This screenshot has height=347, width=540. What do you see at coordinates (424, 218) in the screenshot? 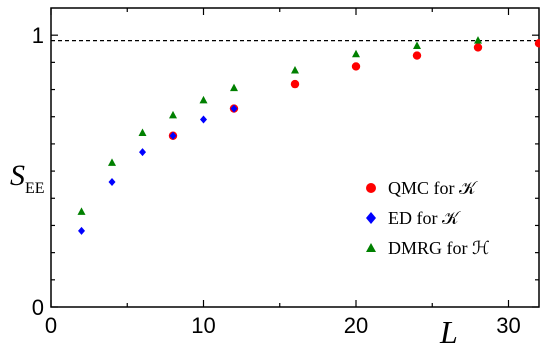
I see `legend-label-ed: ED for 𝒦` at bounding box center [424, 218].